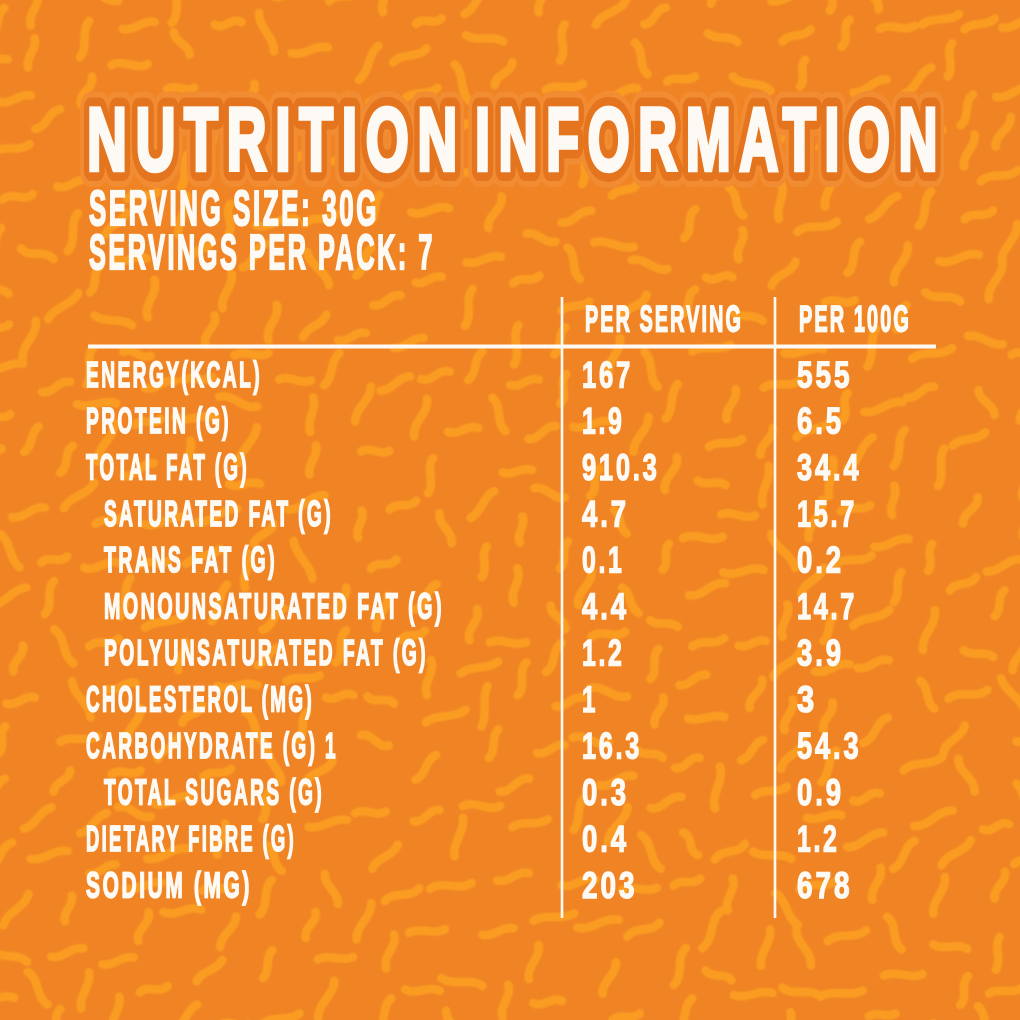 This screenshot has height=1020, width=1020. What do you see at coordinates (607, 374) in the screenshot?
I see `svg-text: 167` at bounding box center [607, 374].